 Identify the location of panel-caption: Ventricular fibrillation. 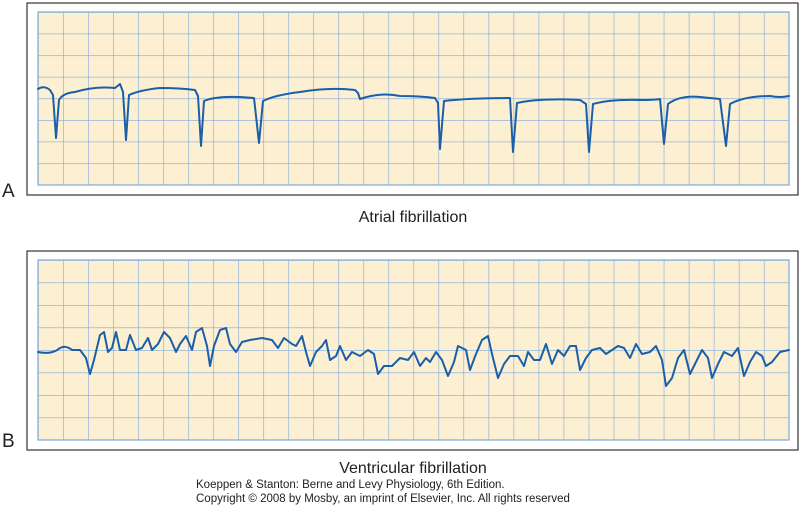
(413, 468).